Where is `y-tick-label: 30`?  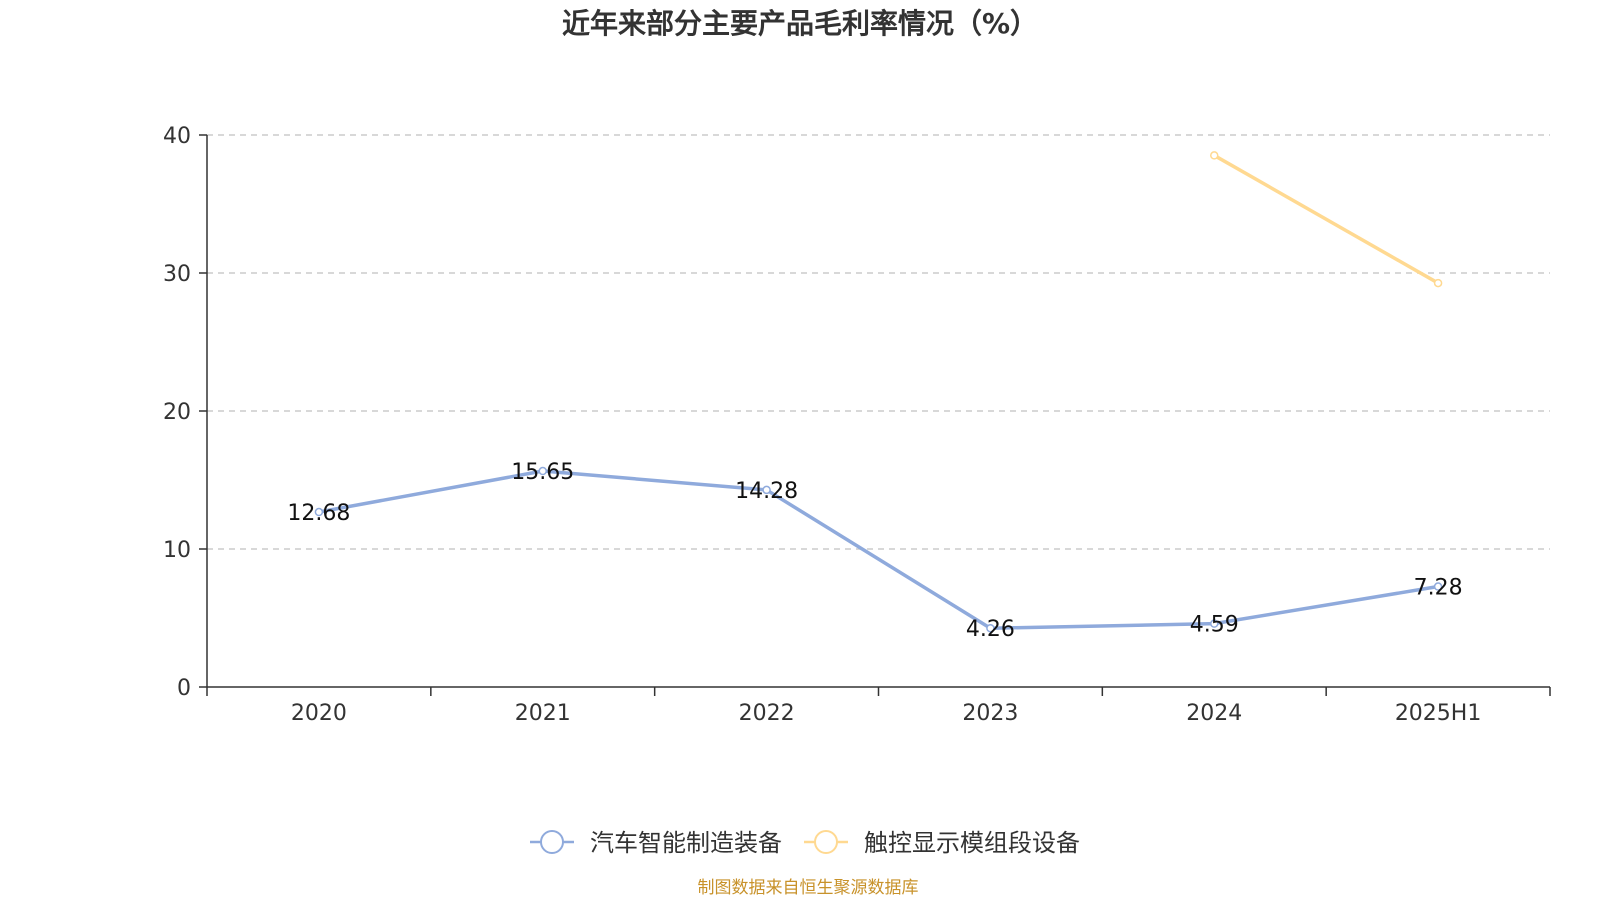
y-tick-label: 30 is located at coordinates (177, 274).